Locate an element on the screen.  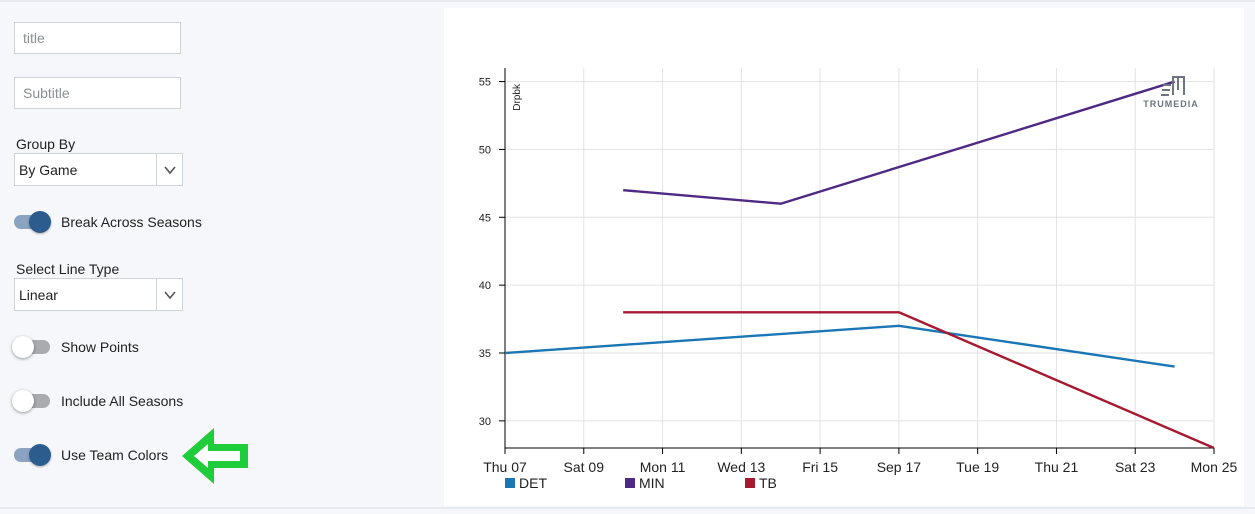
x-tick-label: Fri 15 is located at coordinates (820, 467).